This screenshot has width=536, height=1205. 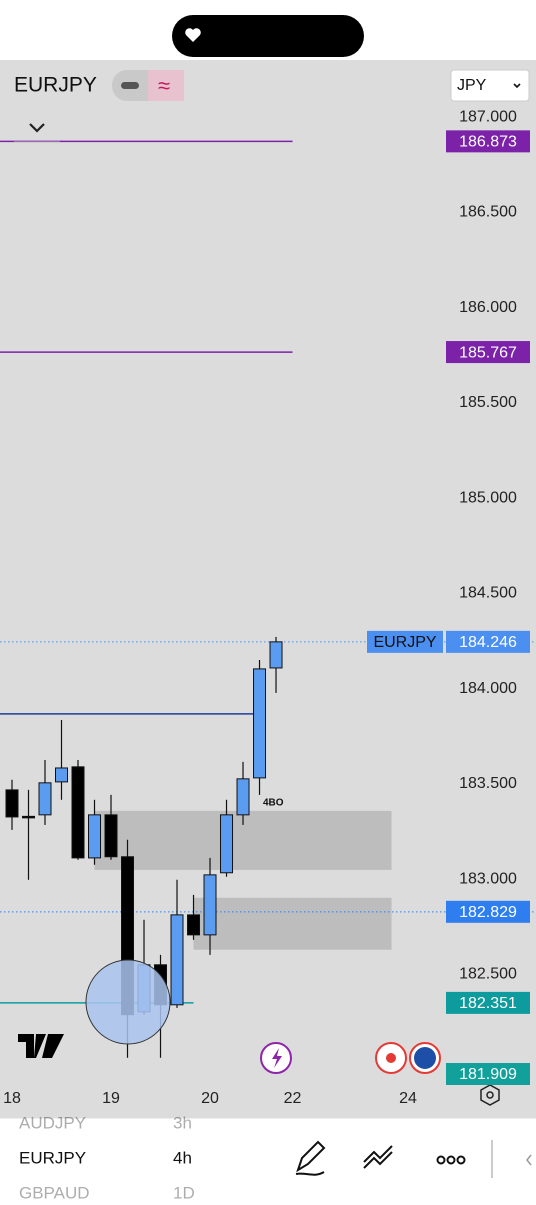 I want to click on price-label: 184.246, so click(x=488, y=642).